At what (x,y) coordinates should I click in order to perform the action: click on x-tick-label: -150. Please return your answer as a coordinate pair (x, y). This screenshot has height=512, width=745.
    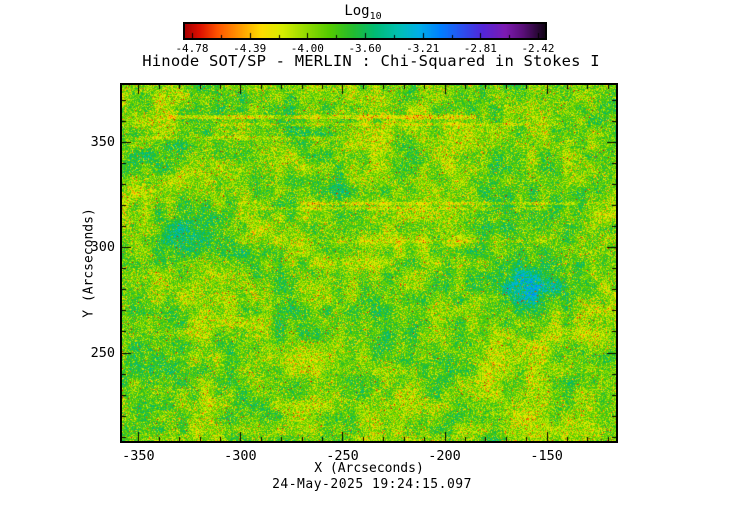
    Looking at the image, I should click on (546, 456).